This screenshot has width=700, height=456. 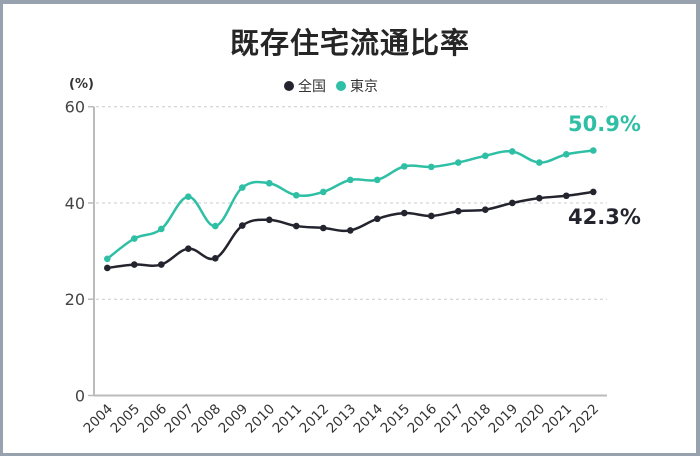 I want to click on x-tick-label: 2019, so click(x=504, y=419).